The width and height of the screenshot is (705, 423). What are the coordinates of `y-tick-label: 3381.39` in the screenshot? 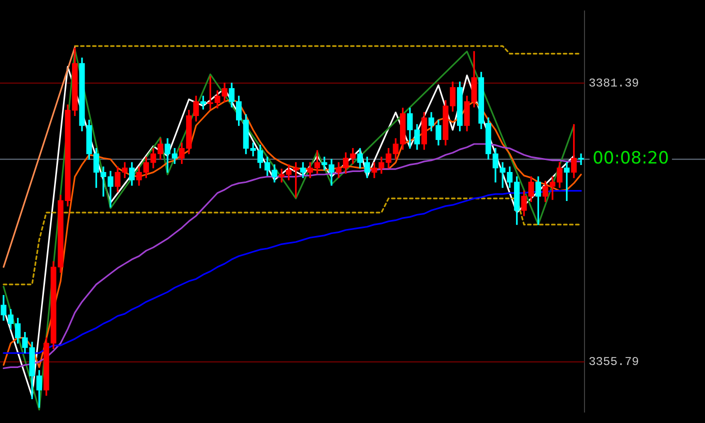 It's located at (614, 83).